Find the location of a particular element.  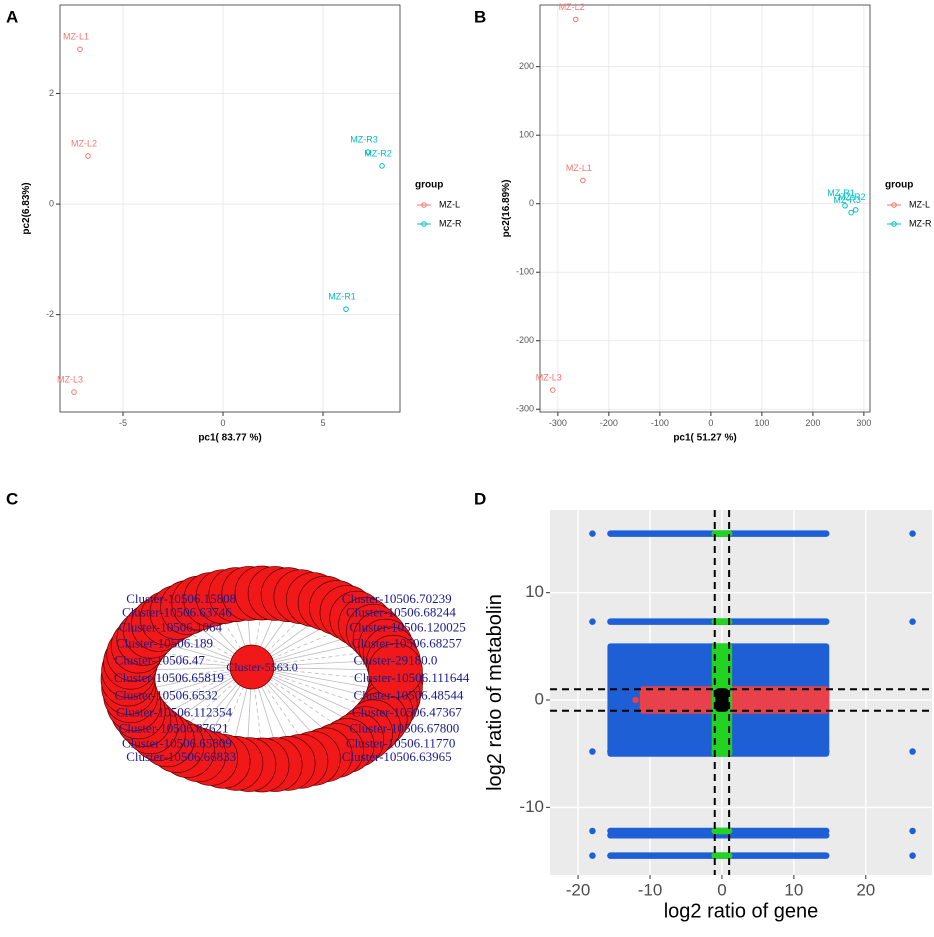

x-axis-label: log2 ratio of gene is located at coordinates (741, 911).